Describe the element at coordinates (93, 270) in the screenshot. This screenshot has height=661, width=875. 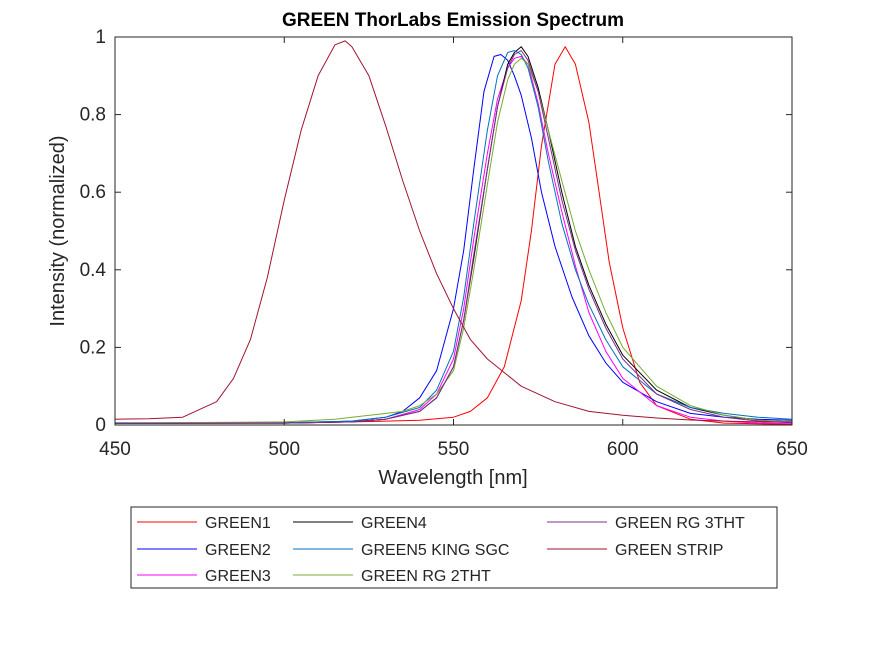
I see `y-tick-label: 0.4` at that location.